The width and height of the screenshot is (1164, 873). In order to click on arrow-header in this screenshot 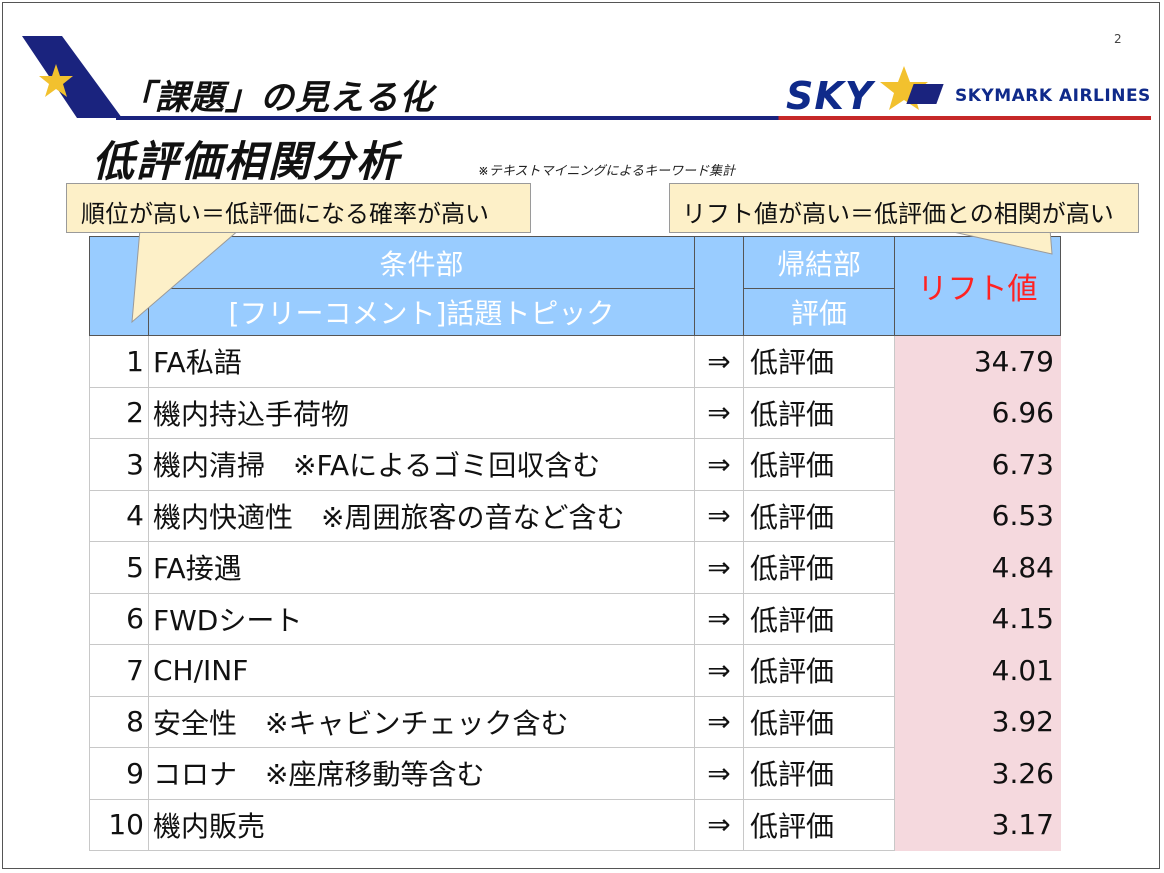, I will do `click(719, 286)`.